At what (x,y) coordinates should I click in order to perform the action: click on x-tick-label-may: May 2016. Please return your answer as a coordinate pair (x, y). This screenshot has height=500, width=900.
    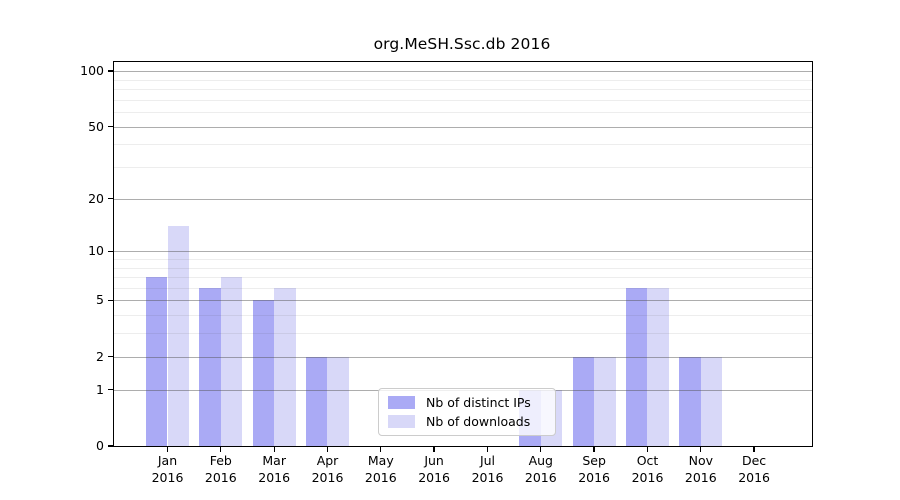
    Looking at the image, I should click on (380, 469).